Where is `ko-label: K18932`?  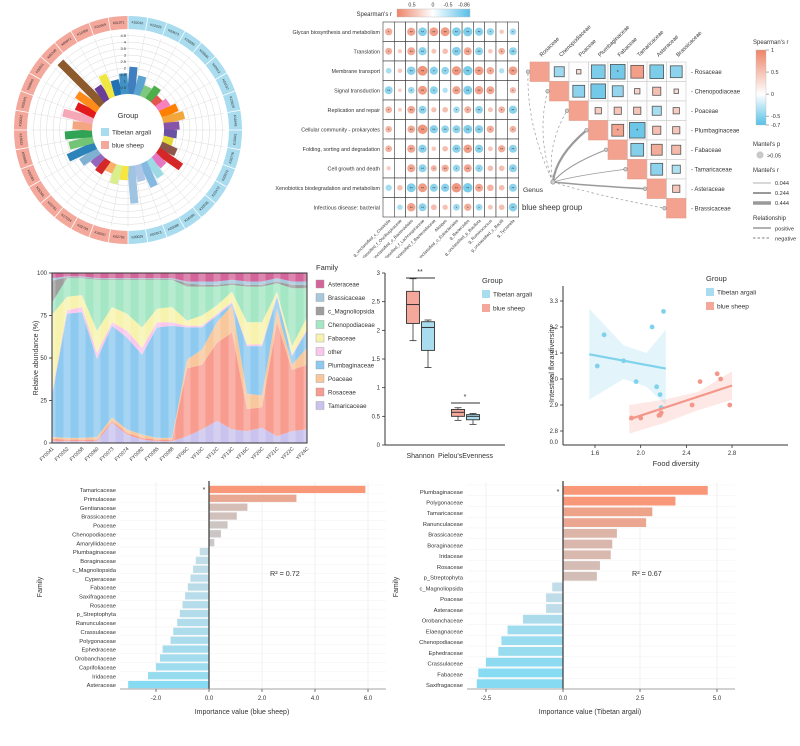 ko-label: K18932 is located at coordinates (21, 139).